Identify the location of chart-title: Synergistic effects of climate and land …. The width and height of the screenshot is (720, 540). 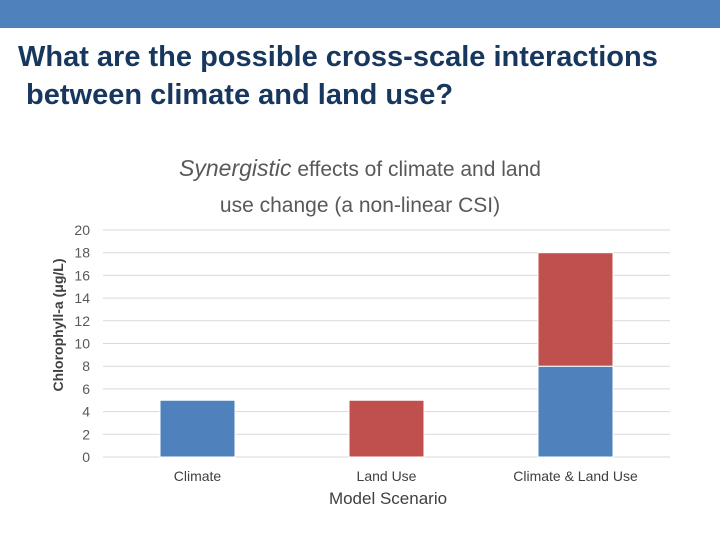
(360, 187).